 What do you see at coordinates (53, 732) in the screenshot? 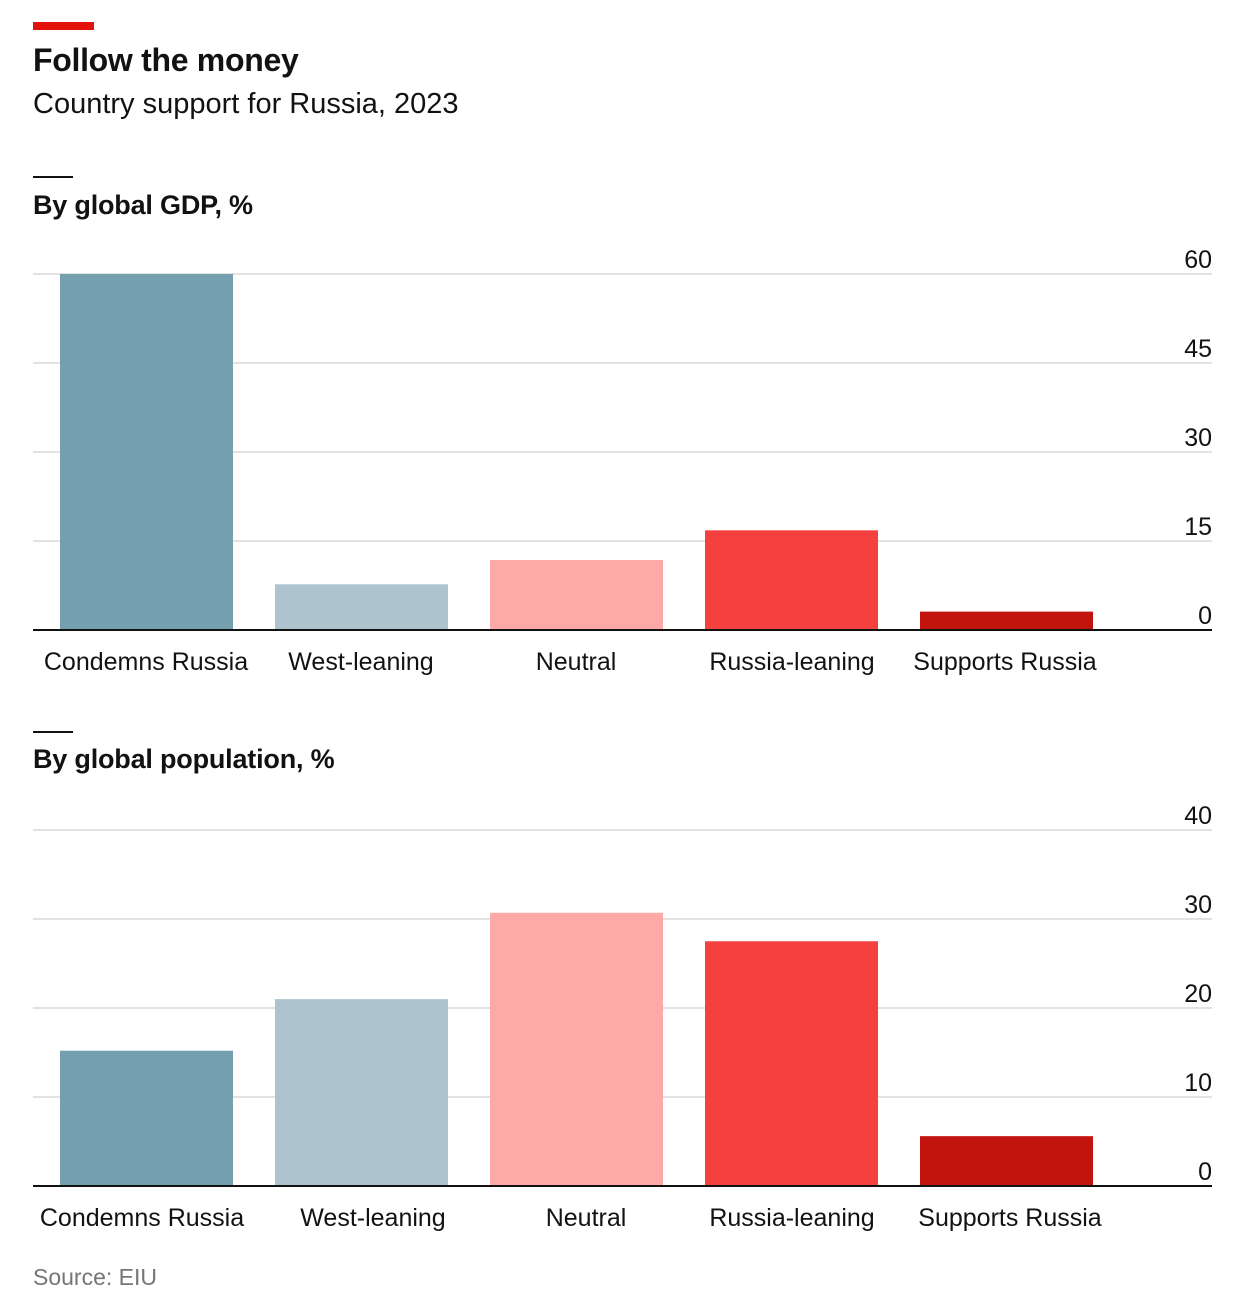
I see `panel-rule-population` at bounding box center [53, 732].